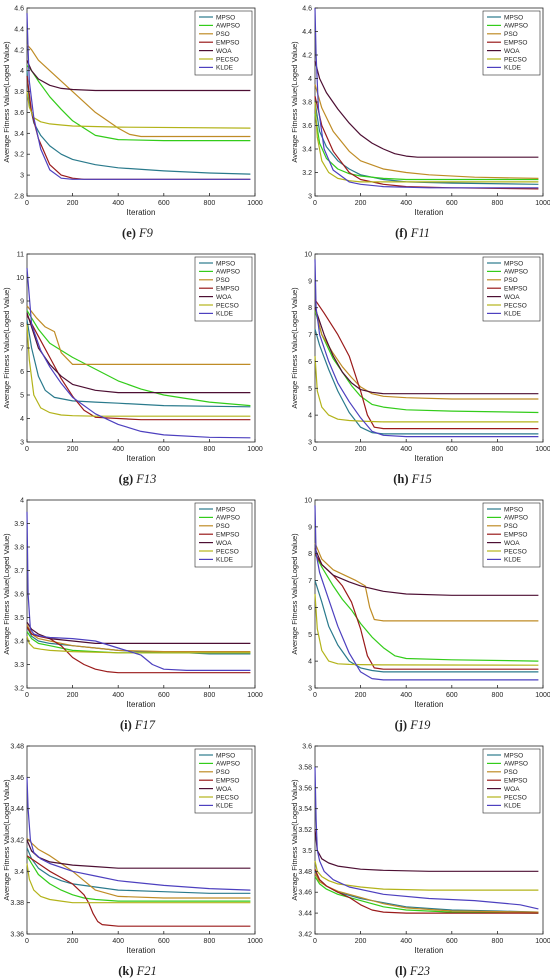 The image size is (550, 979). Describe the element at coordinates (310, 443) in the screenshot. I see `y-tick-label: 3` at that location.